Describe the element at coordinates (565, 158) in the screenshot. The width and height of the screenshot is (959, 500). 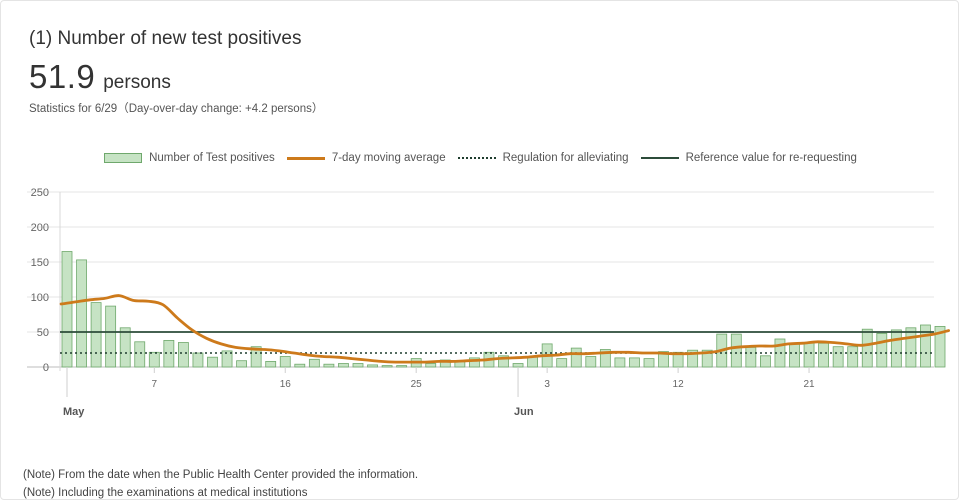
I see `legend-label-alleviating: Regulation for alleviating` at that location.